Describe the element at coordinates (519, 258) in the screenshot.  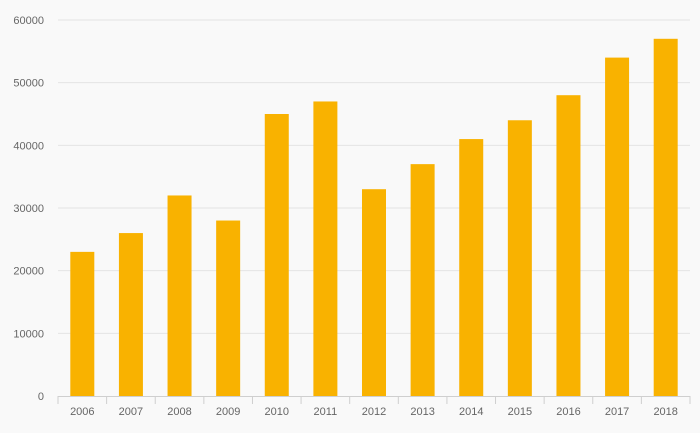
I see `bar-2015` at that location.